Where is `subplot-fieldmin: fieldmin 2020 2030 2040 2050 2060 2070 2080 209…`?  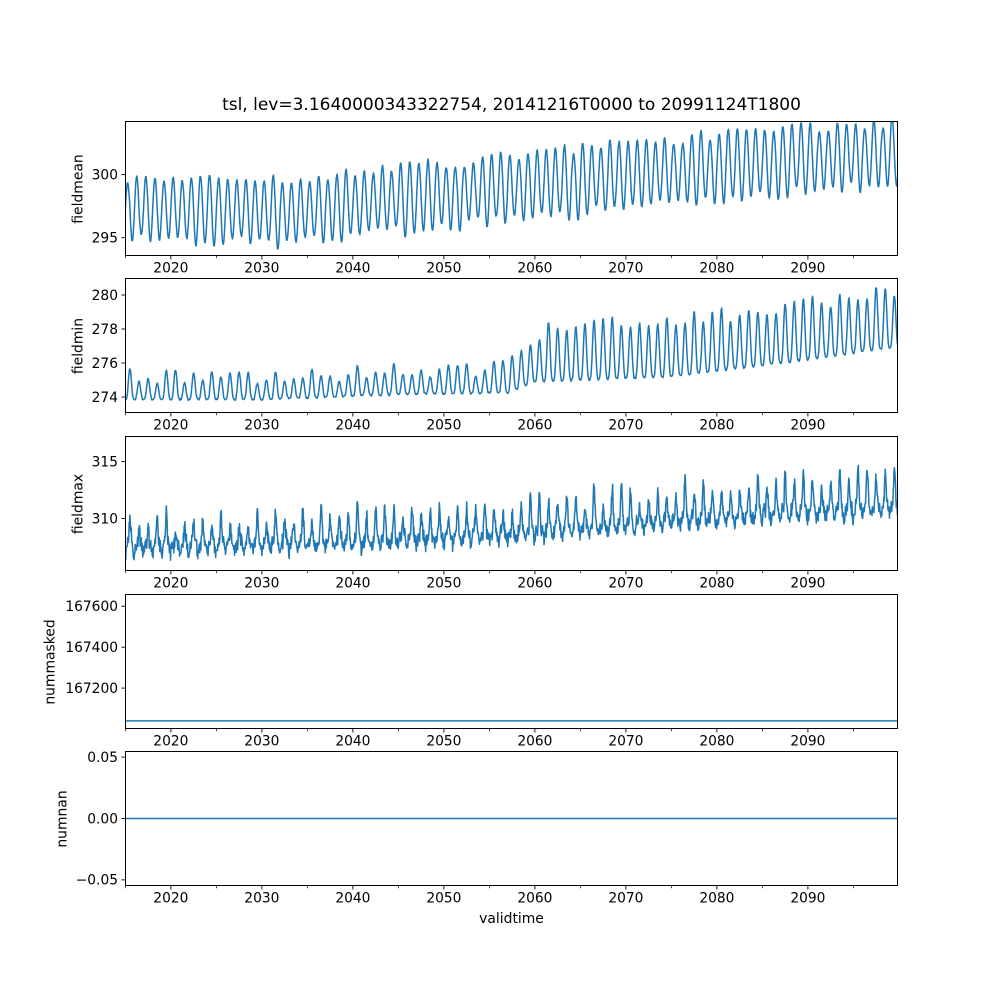 subplot-fieldmin: fieldmin 2020 2030 2040 2050 2060 2070 2080 209… is located at coordinates (484, 356).